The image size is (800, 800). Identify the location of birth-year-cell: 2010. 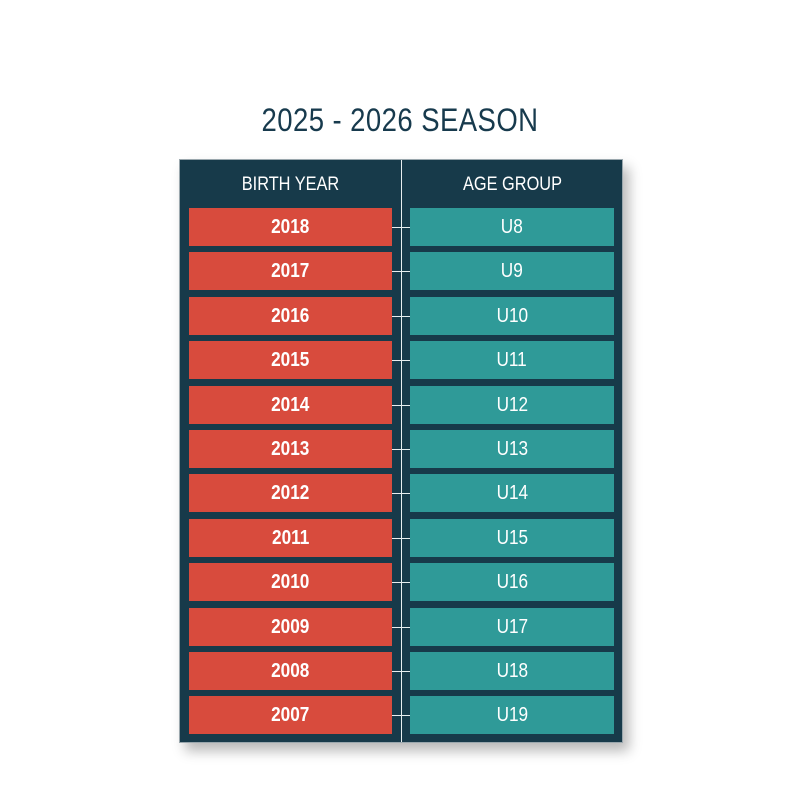
(290, 582).